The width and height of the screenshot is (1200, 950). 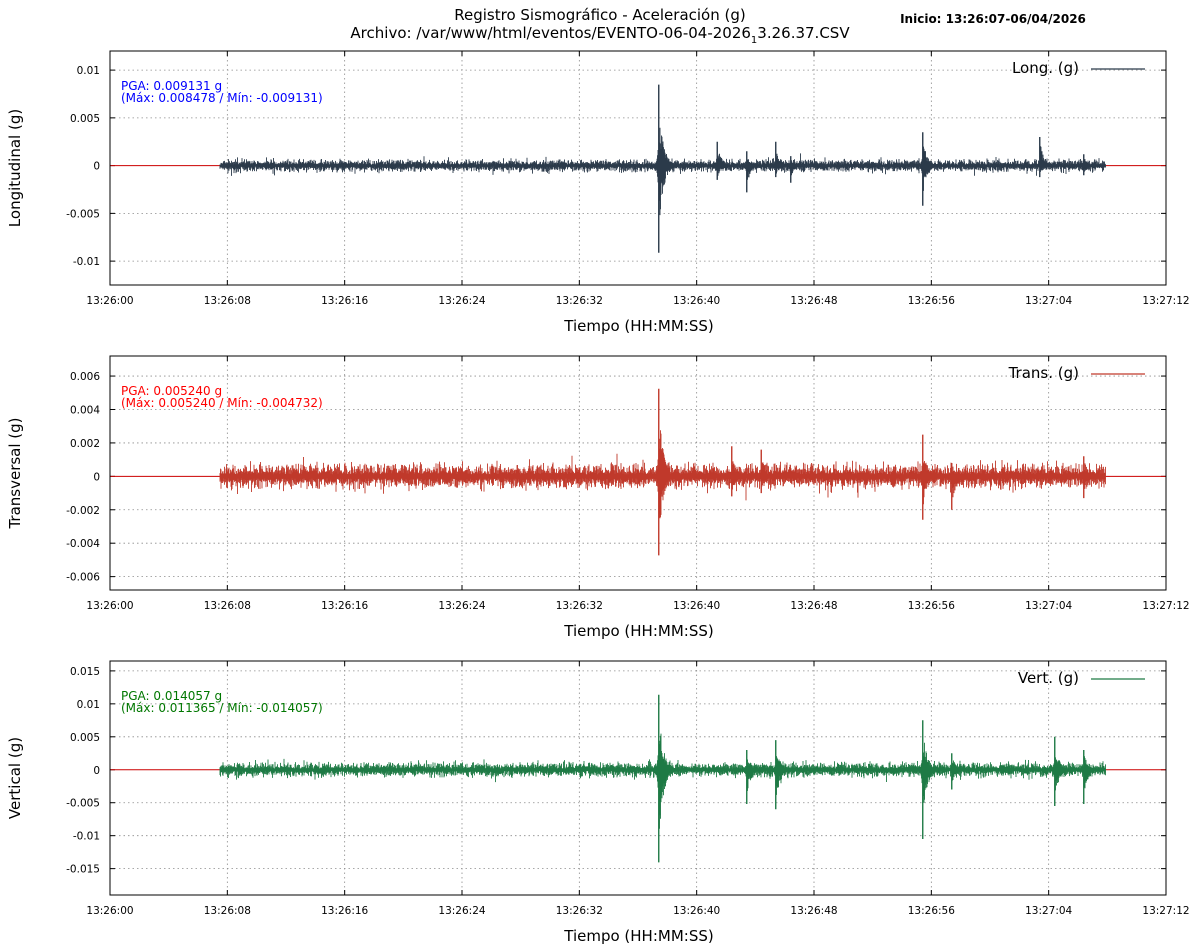 What do you see at coordinates (1048, 678) in the screenshot?
I see `legend-label: Vert. (g)` at bounding box center [1048, 678].